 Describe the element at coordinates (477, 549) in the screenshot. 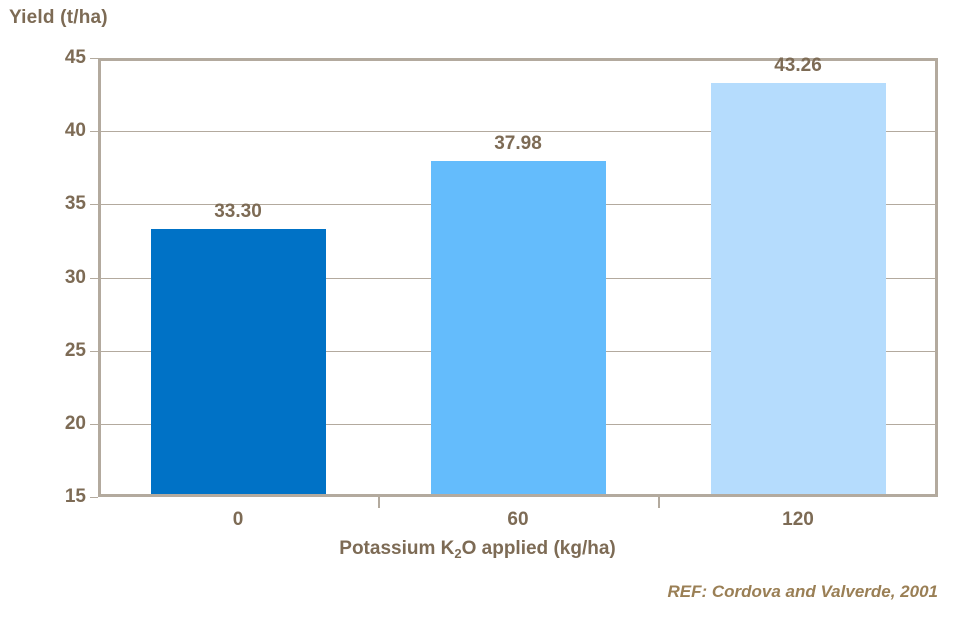

I see `x-axis-title: Potassium K2O applied (kg/ha)` at that location.